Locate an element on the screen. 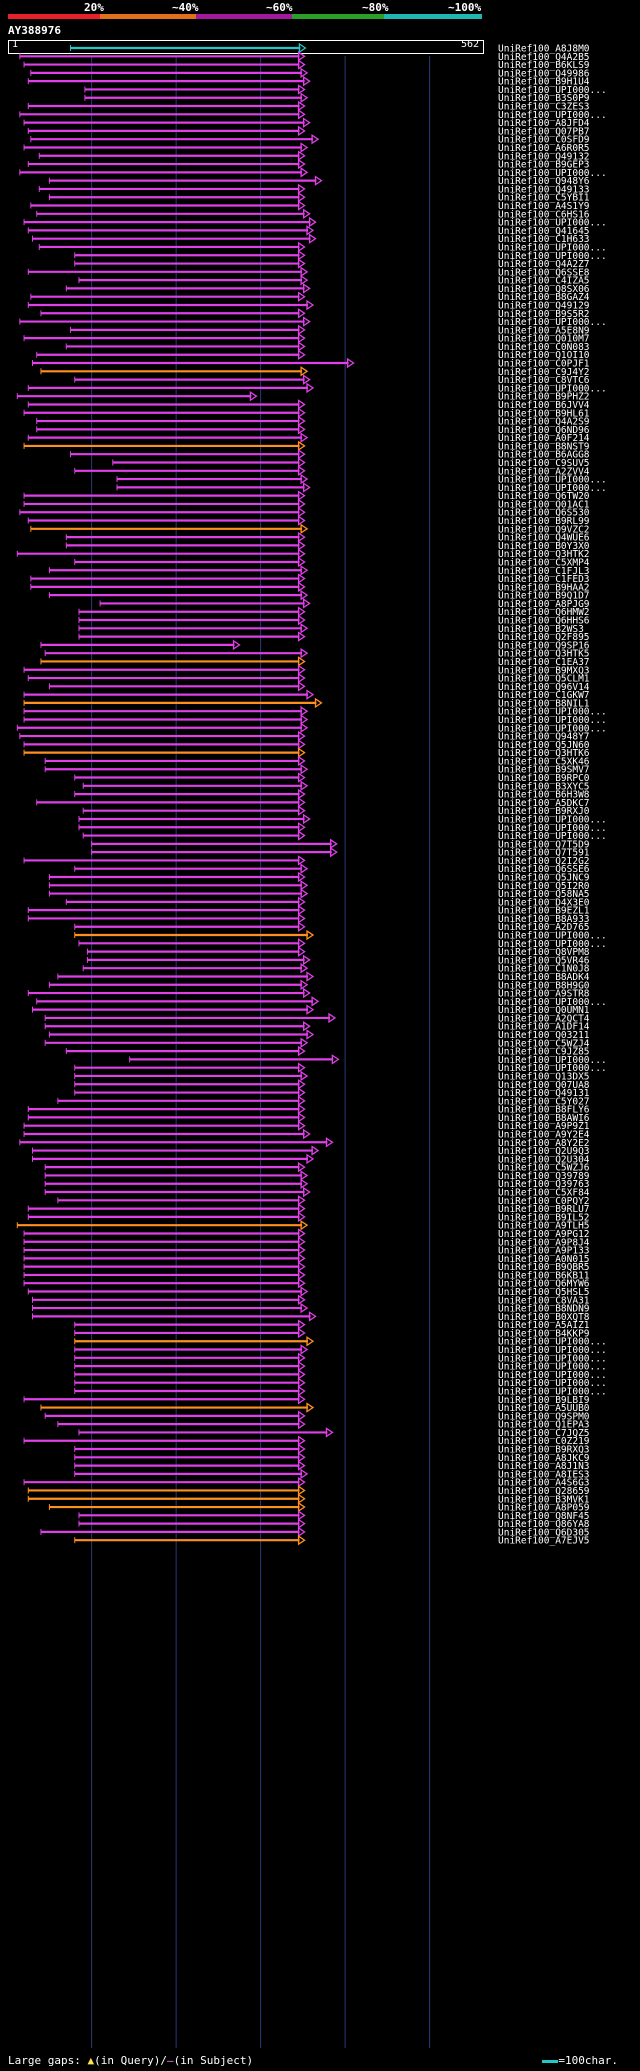 This screenshot has width=640, height=2071. hit-row: UniRef100_Q5JNC9 is located at coordinates (319, 877).